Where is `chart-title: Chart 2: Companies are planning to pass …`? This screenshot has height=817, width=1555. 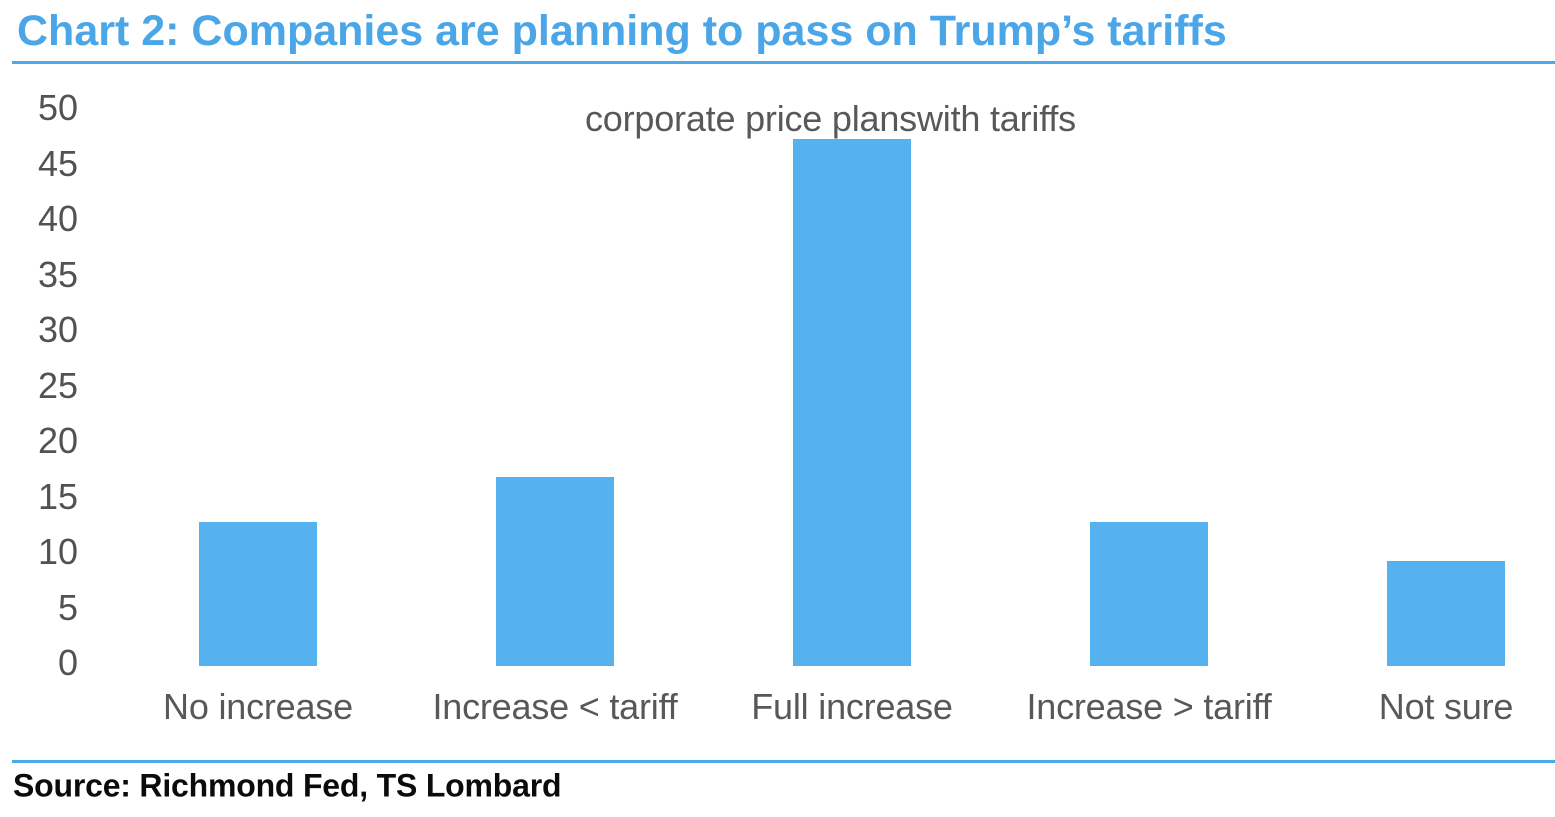 chart-title: Chart 2: Companies are planning to pass … is located at coordinates (622, 31).